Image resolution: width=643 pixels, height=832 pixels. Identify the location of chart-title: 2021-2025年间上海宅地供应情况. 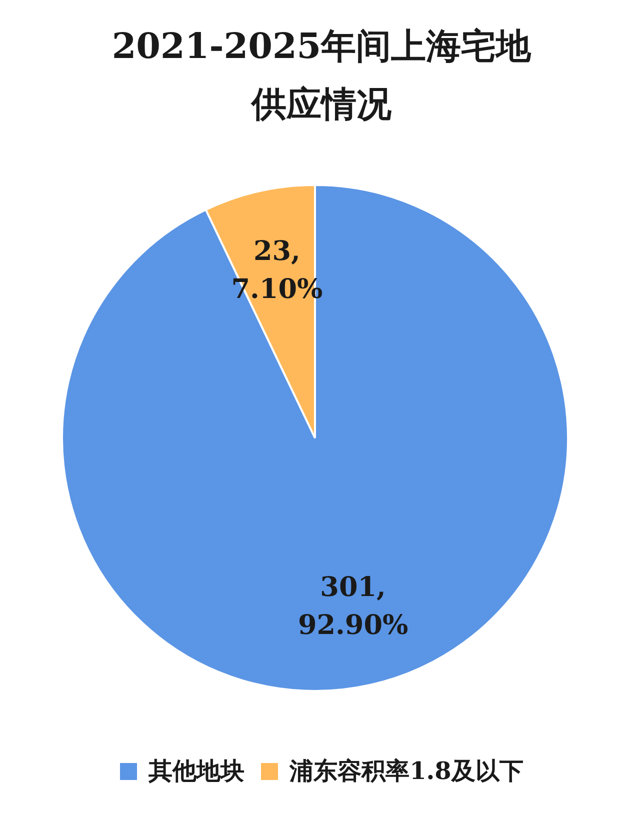
(321, 76).